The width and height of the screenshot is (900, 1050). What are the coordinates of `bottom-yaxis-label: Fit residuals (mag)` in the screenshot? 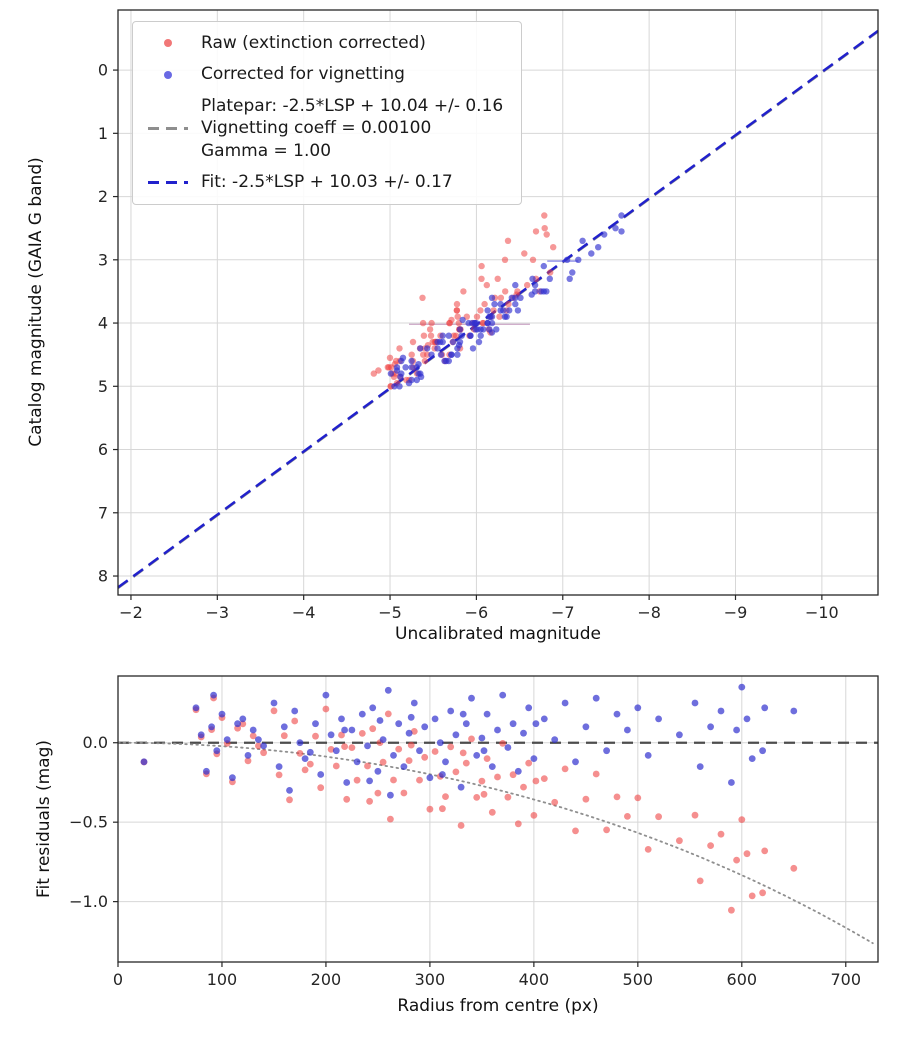 It's located at (44, 819).